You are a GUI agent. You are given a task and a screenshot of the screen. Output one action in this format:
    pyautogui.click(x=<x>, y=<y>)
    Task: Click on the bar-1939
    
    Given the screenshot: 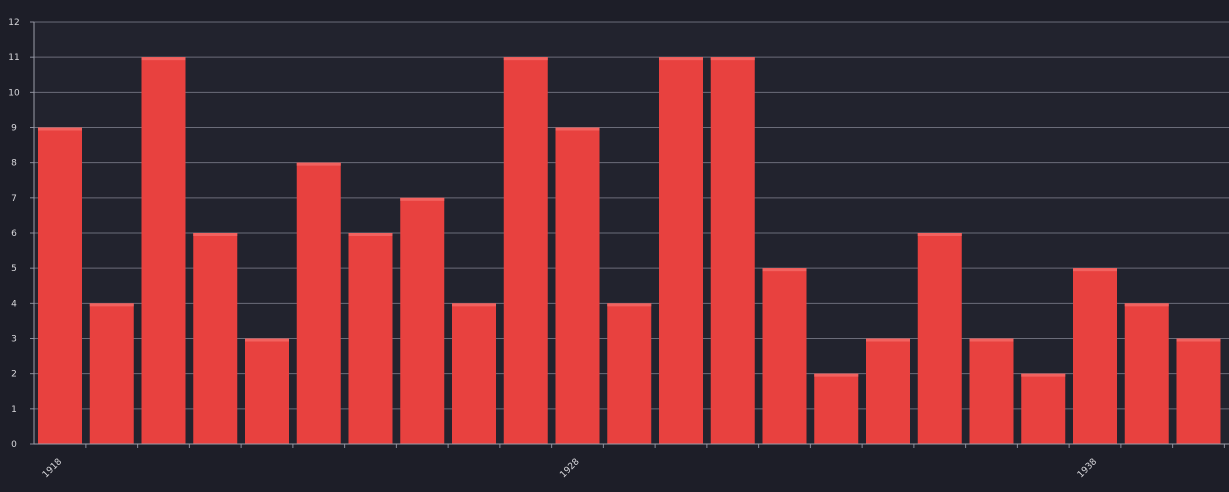 What is the action you would take?
    pyautogui.click(x=1146, y=373)
    